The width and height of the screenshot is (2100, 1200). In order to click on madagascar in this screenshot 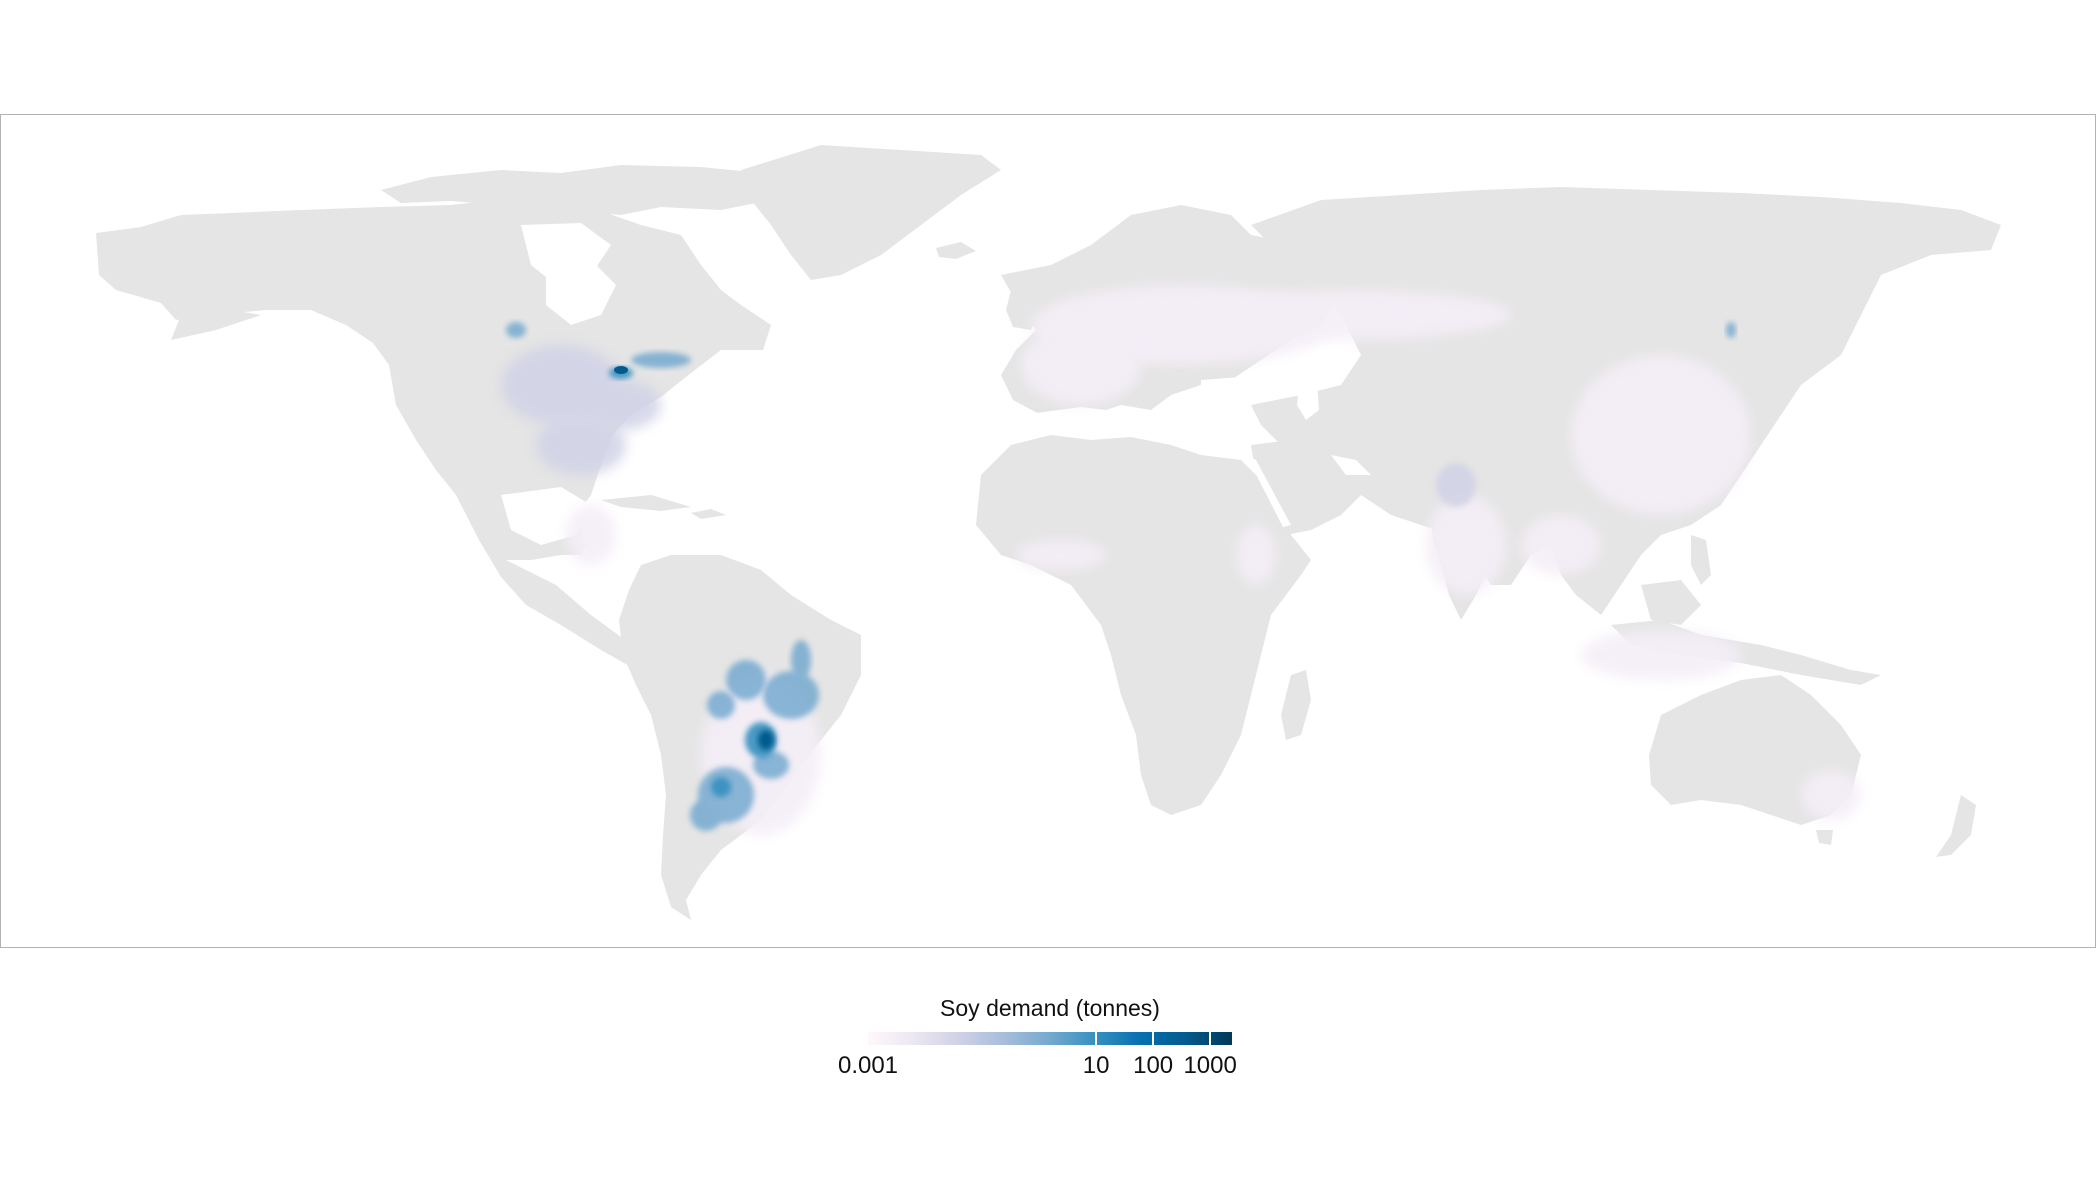, I will do `click(1296, 705)`.